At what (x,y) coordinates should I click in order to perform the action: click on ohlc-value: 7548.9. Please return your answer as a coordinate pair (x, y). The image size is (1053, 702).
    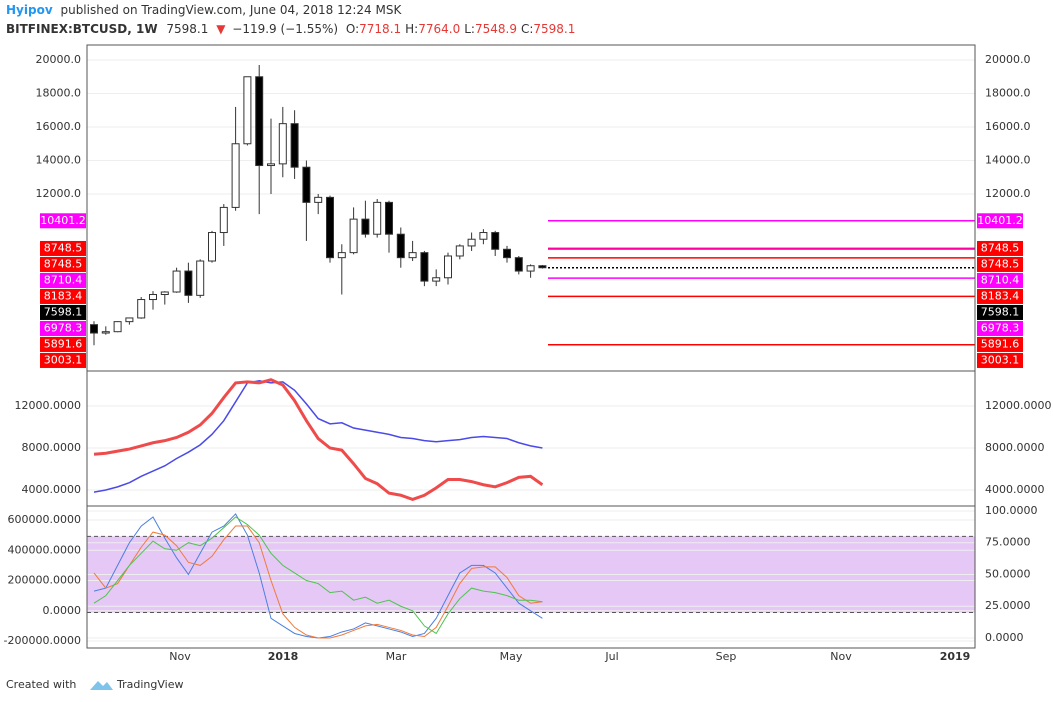
    Looking at the image, I should click on (496, 29).